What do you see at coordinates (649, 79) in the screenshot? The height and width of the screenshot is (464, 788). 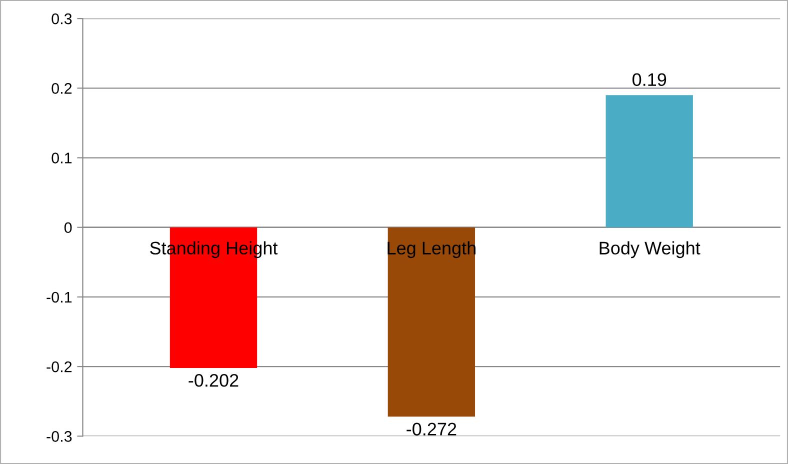 I see `data-label: 0.19` at bounding box center [649, 79].